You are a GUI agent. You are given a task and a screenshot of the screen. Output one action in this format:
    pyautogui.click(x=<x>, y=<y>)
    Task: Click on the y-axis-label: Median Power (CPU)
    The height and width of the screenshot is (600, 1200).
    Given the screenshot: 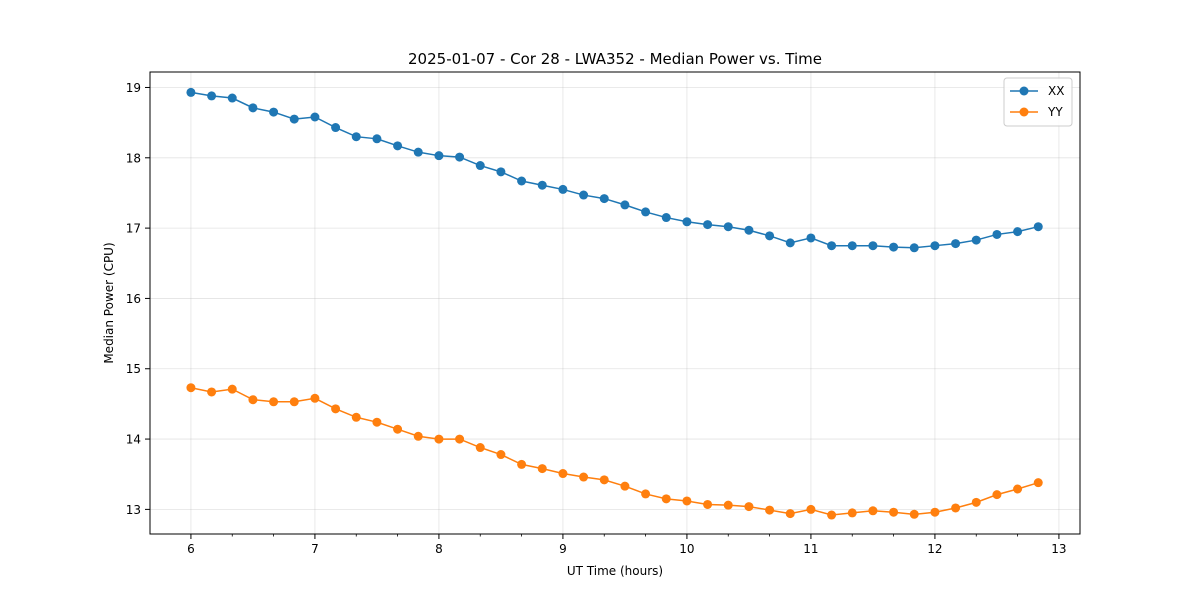 What is the action you would take?
    pyautogui.click(x=109, y=302)
    